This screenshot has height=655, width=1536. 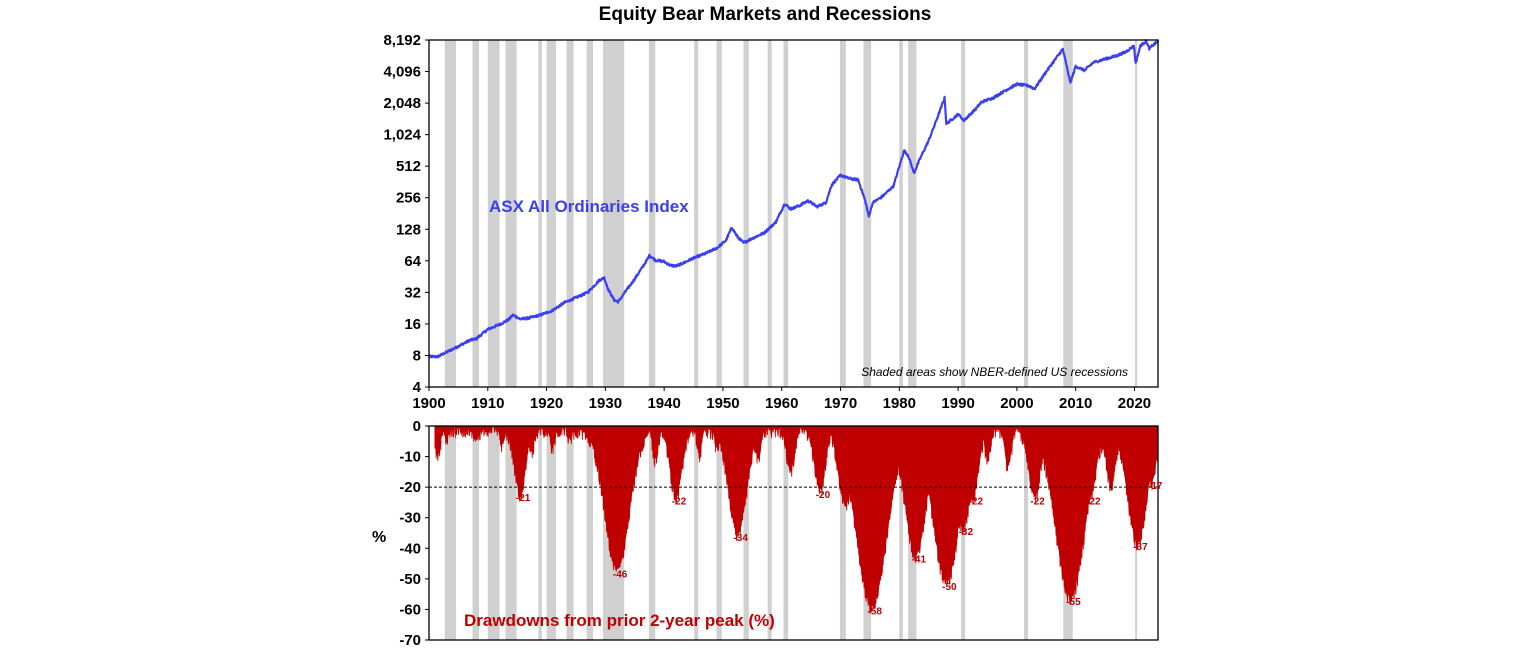 I want to click on y-tick-label: 0, so click(x=417, y=426).